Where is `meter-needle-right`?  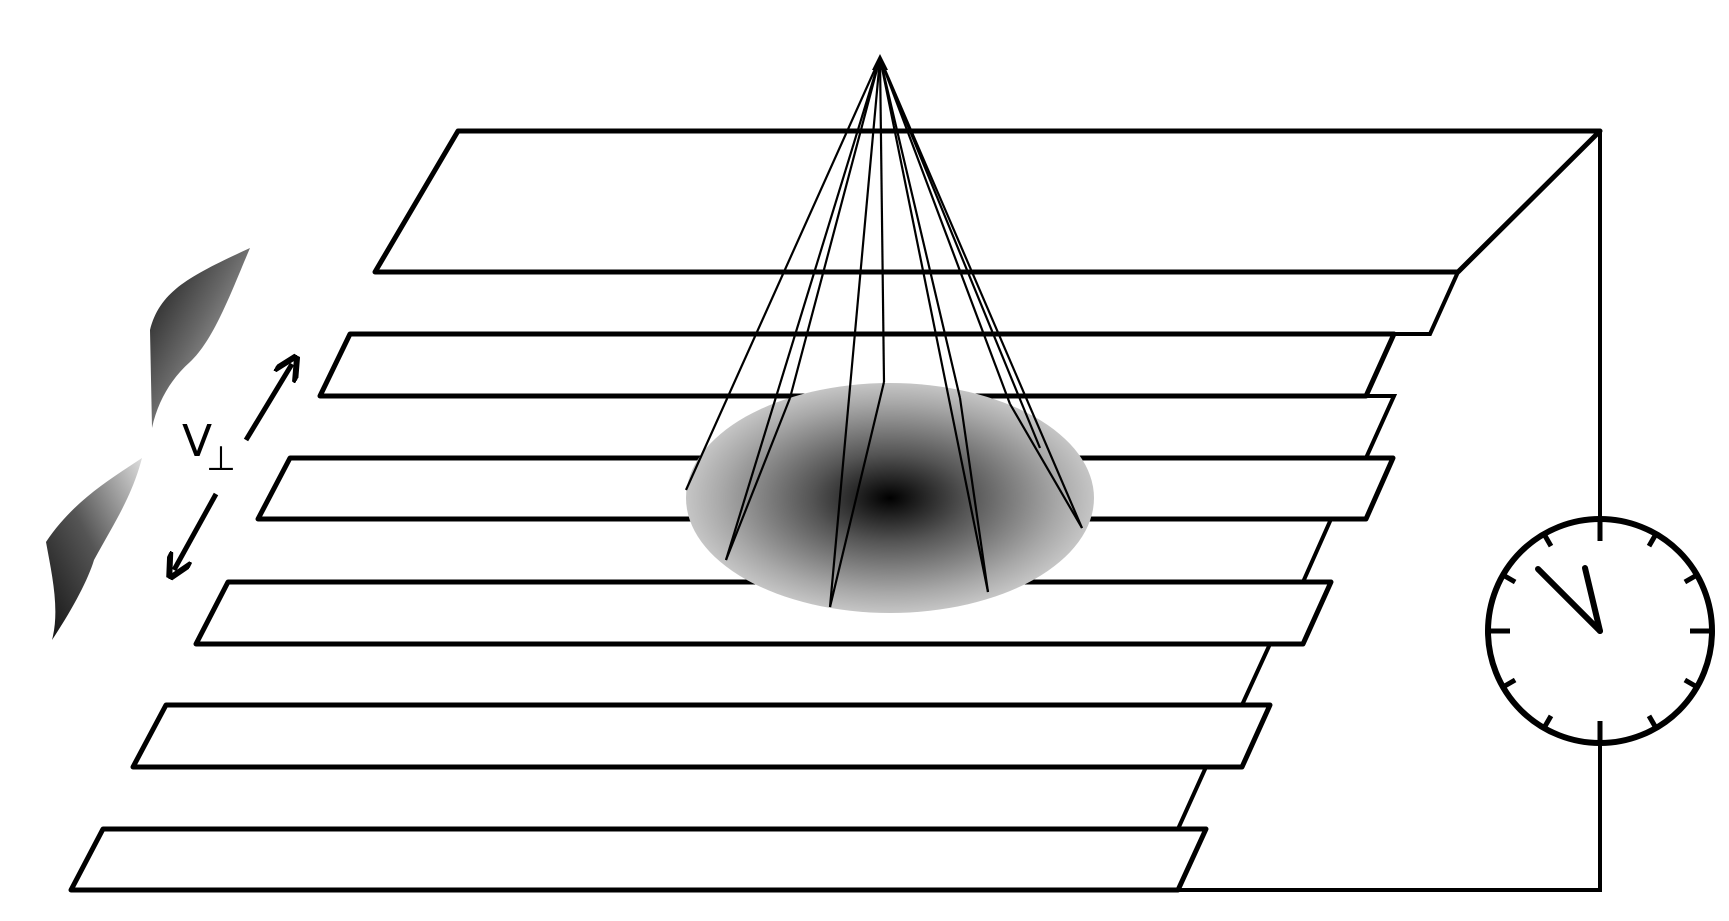
meter-needle-right is located at coordinates (1592, 599).